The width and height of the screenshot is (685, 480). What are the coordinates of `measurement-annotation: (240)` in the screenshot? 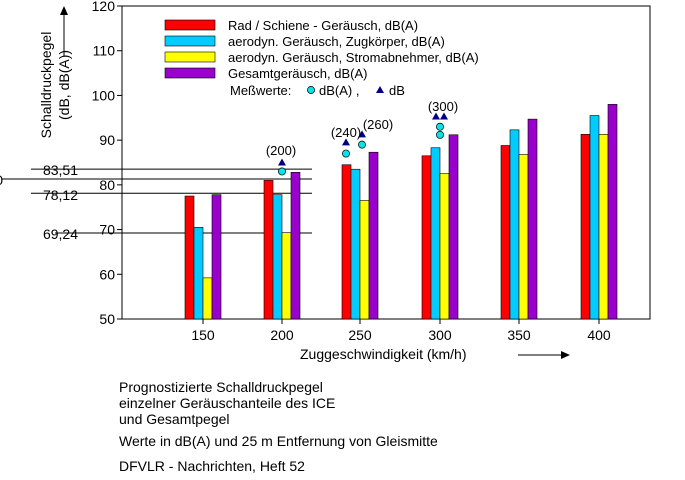 It's located at (346, 132).